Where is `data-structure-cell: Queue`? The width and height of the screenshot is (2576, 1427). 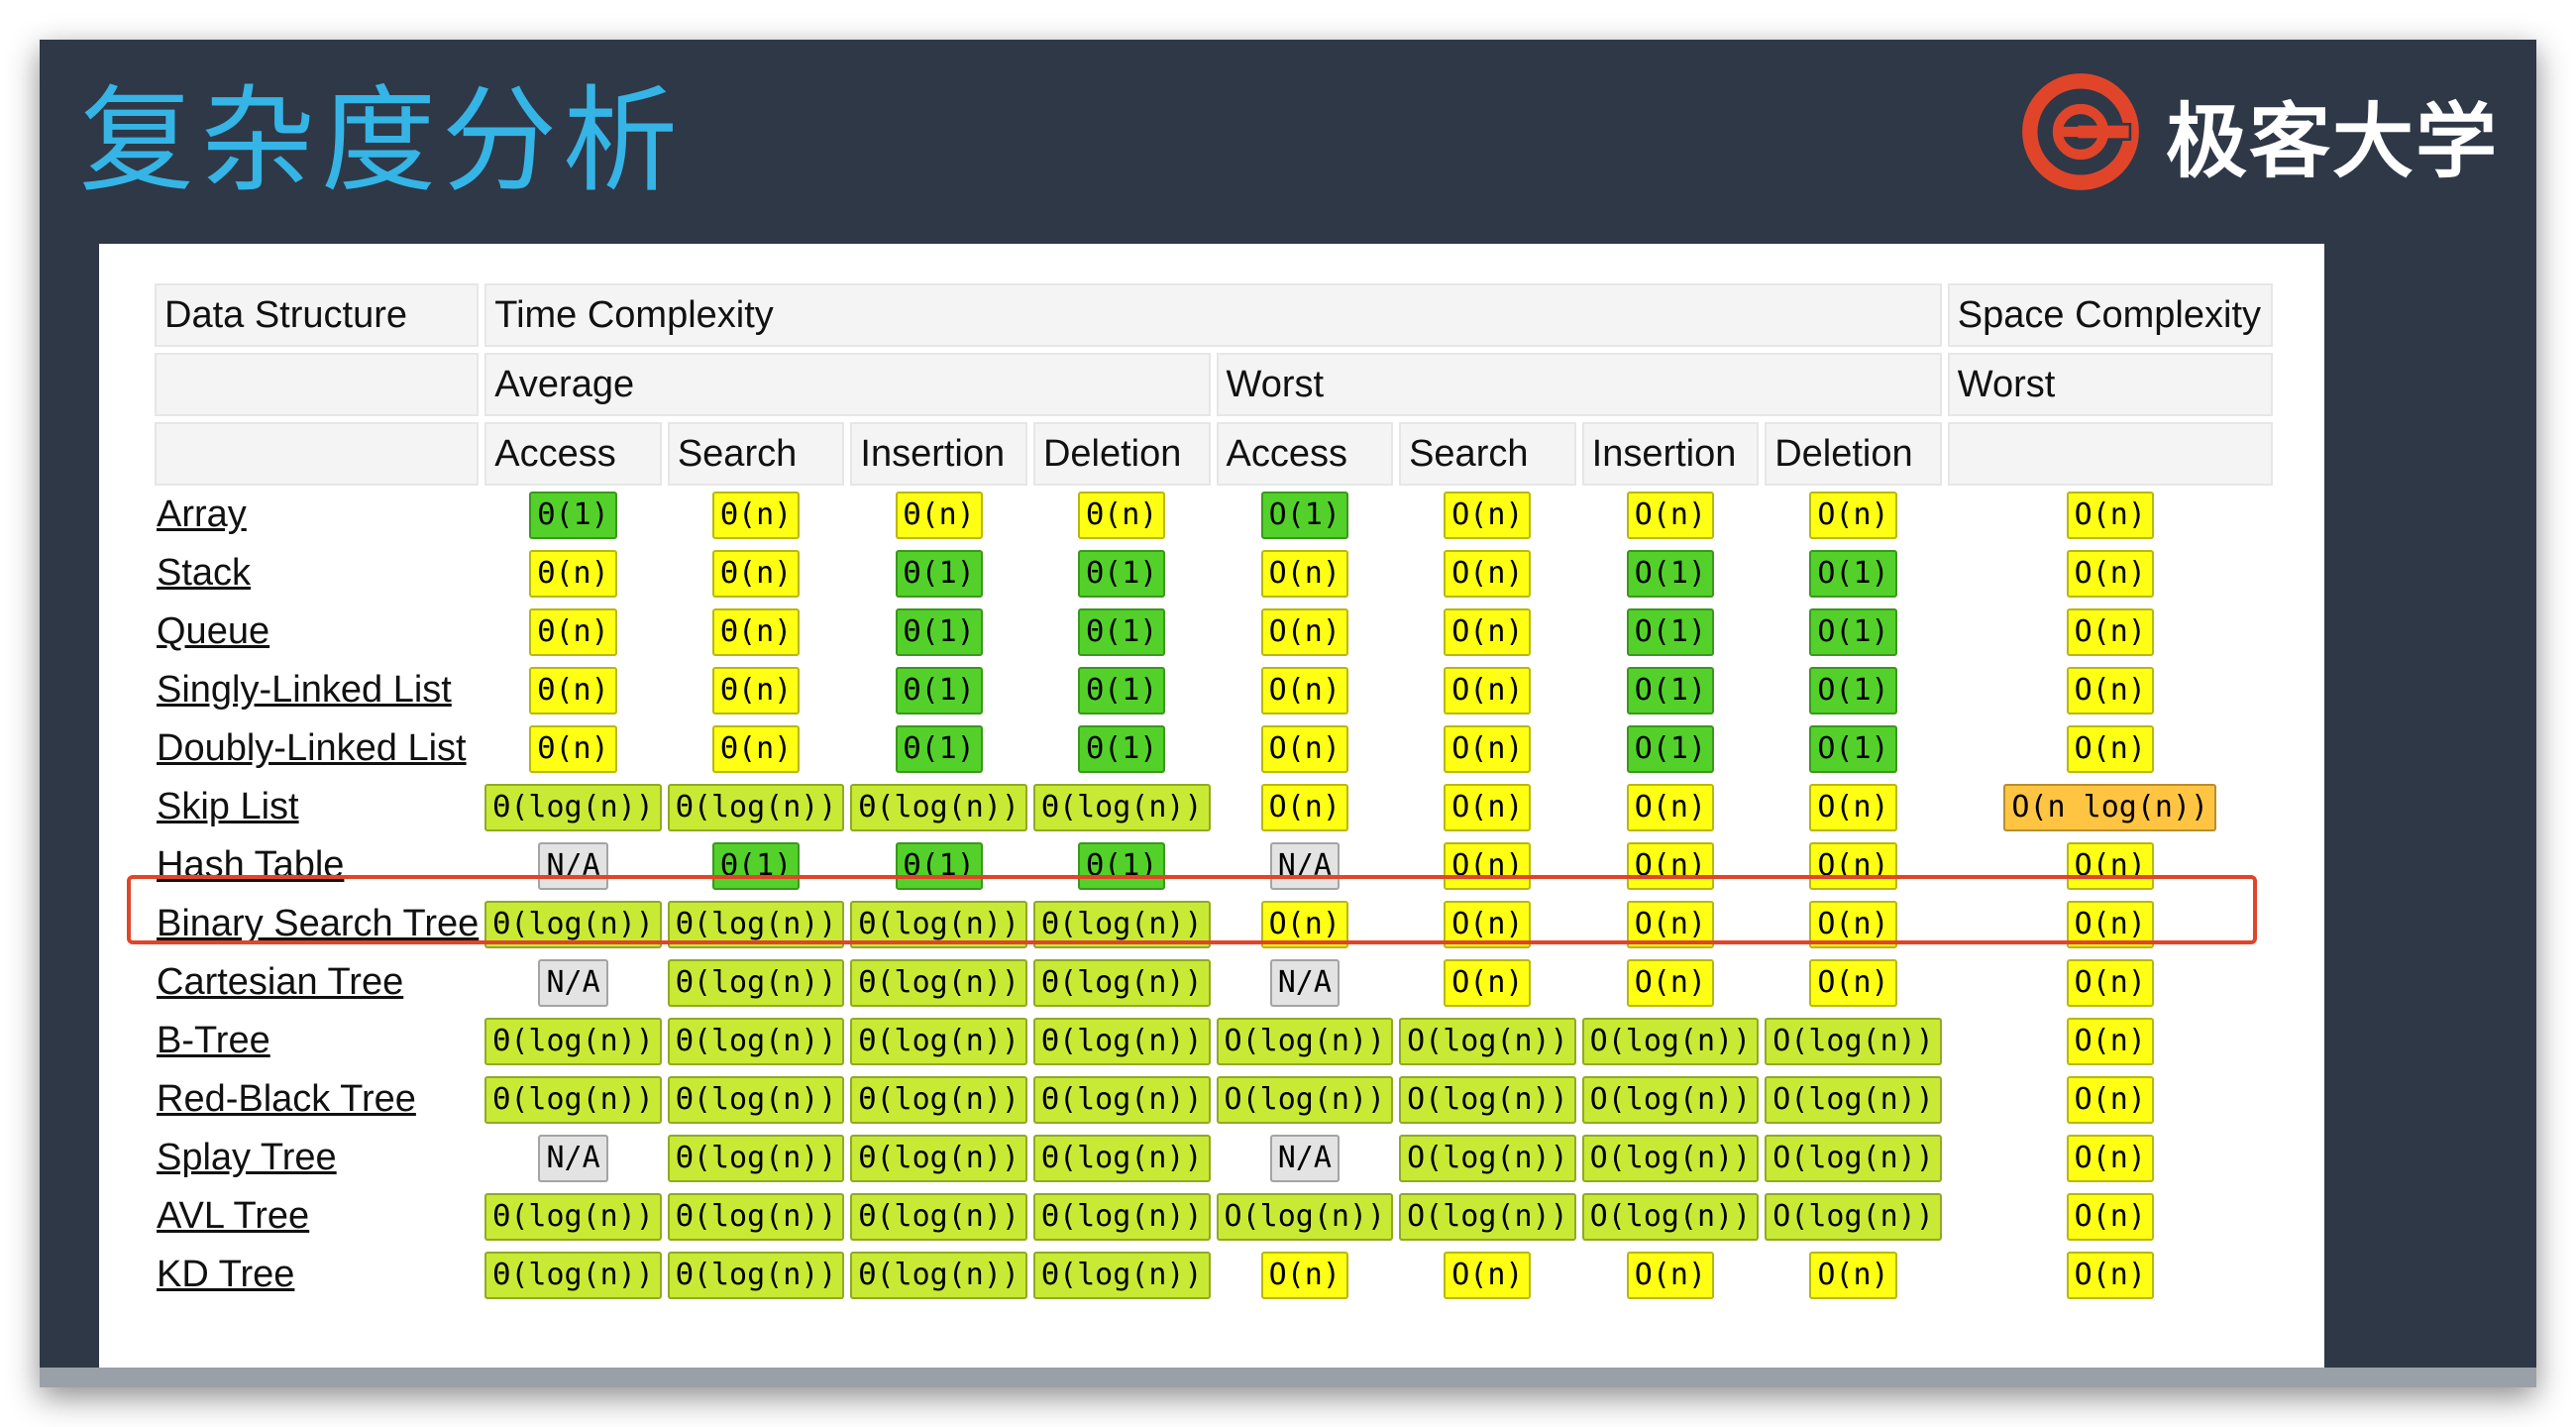 data-structure-cell: Queue is located at coordinates (317, 632).